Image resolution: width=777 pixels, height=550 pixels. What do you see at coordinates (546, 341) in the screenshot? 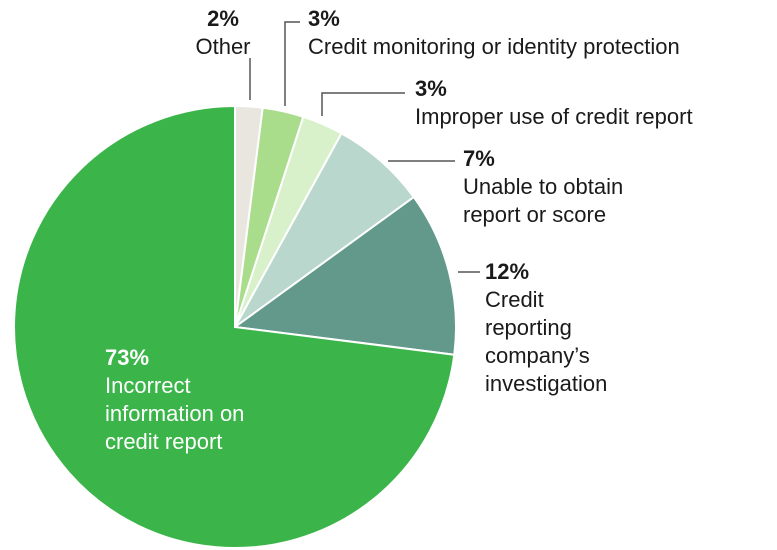
I see `category-label: Credit reporting company’s investigation` at bounding box center [546, 341].